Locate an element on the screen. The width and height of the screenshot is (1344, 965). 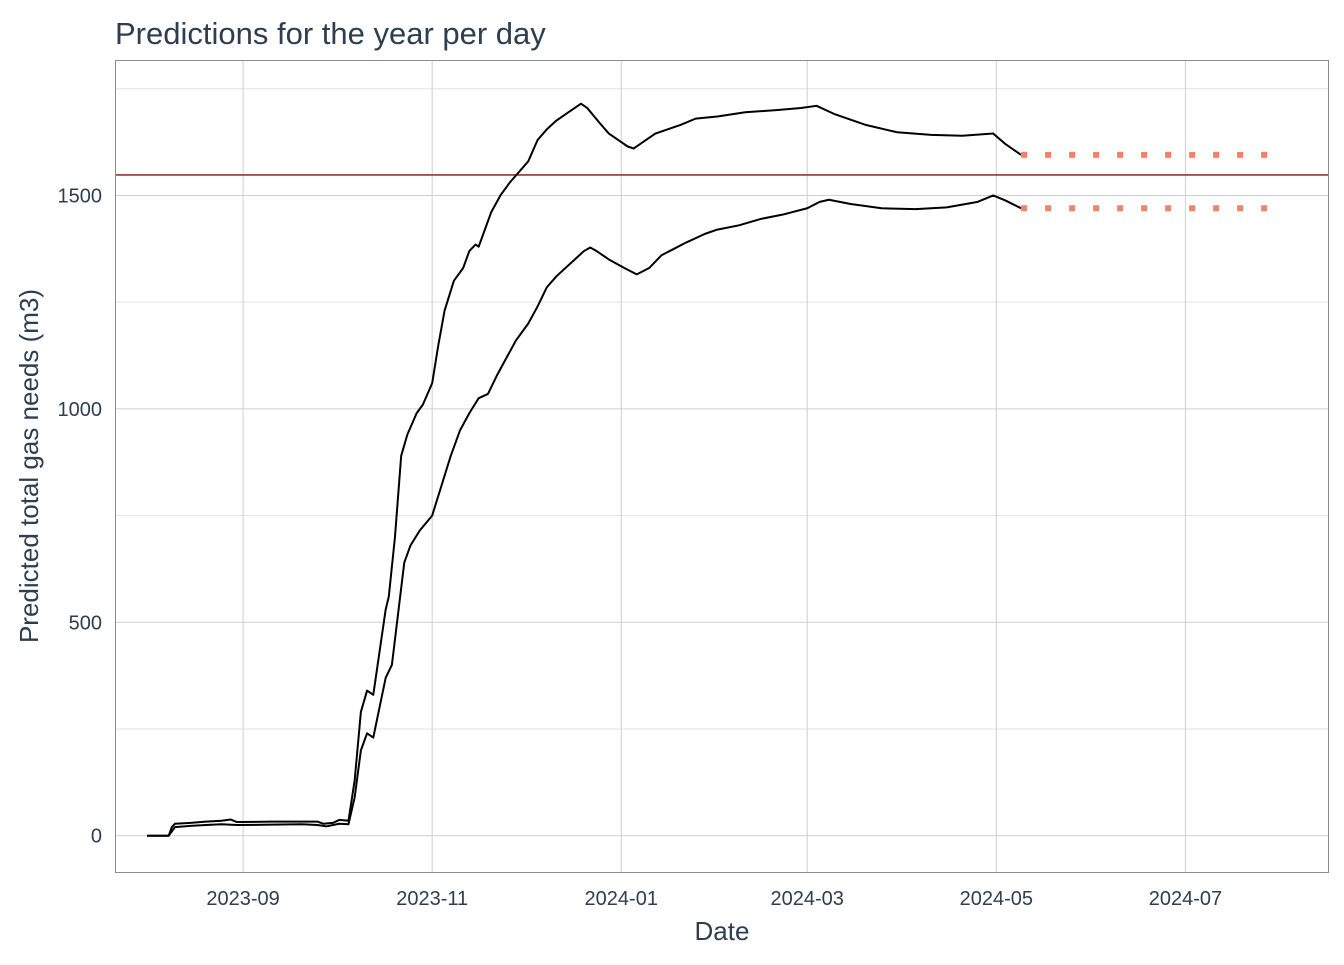
x-axis-title: Date is located at coordinates (722, 931).